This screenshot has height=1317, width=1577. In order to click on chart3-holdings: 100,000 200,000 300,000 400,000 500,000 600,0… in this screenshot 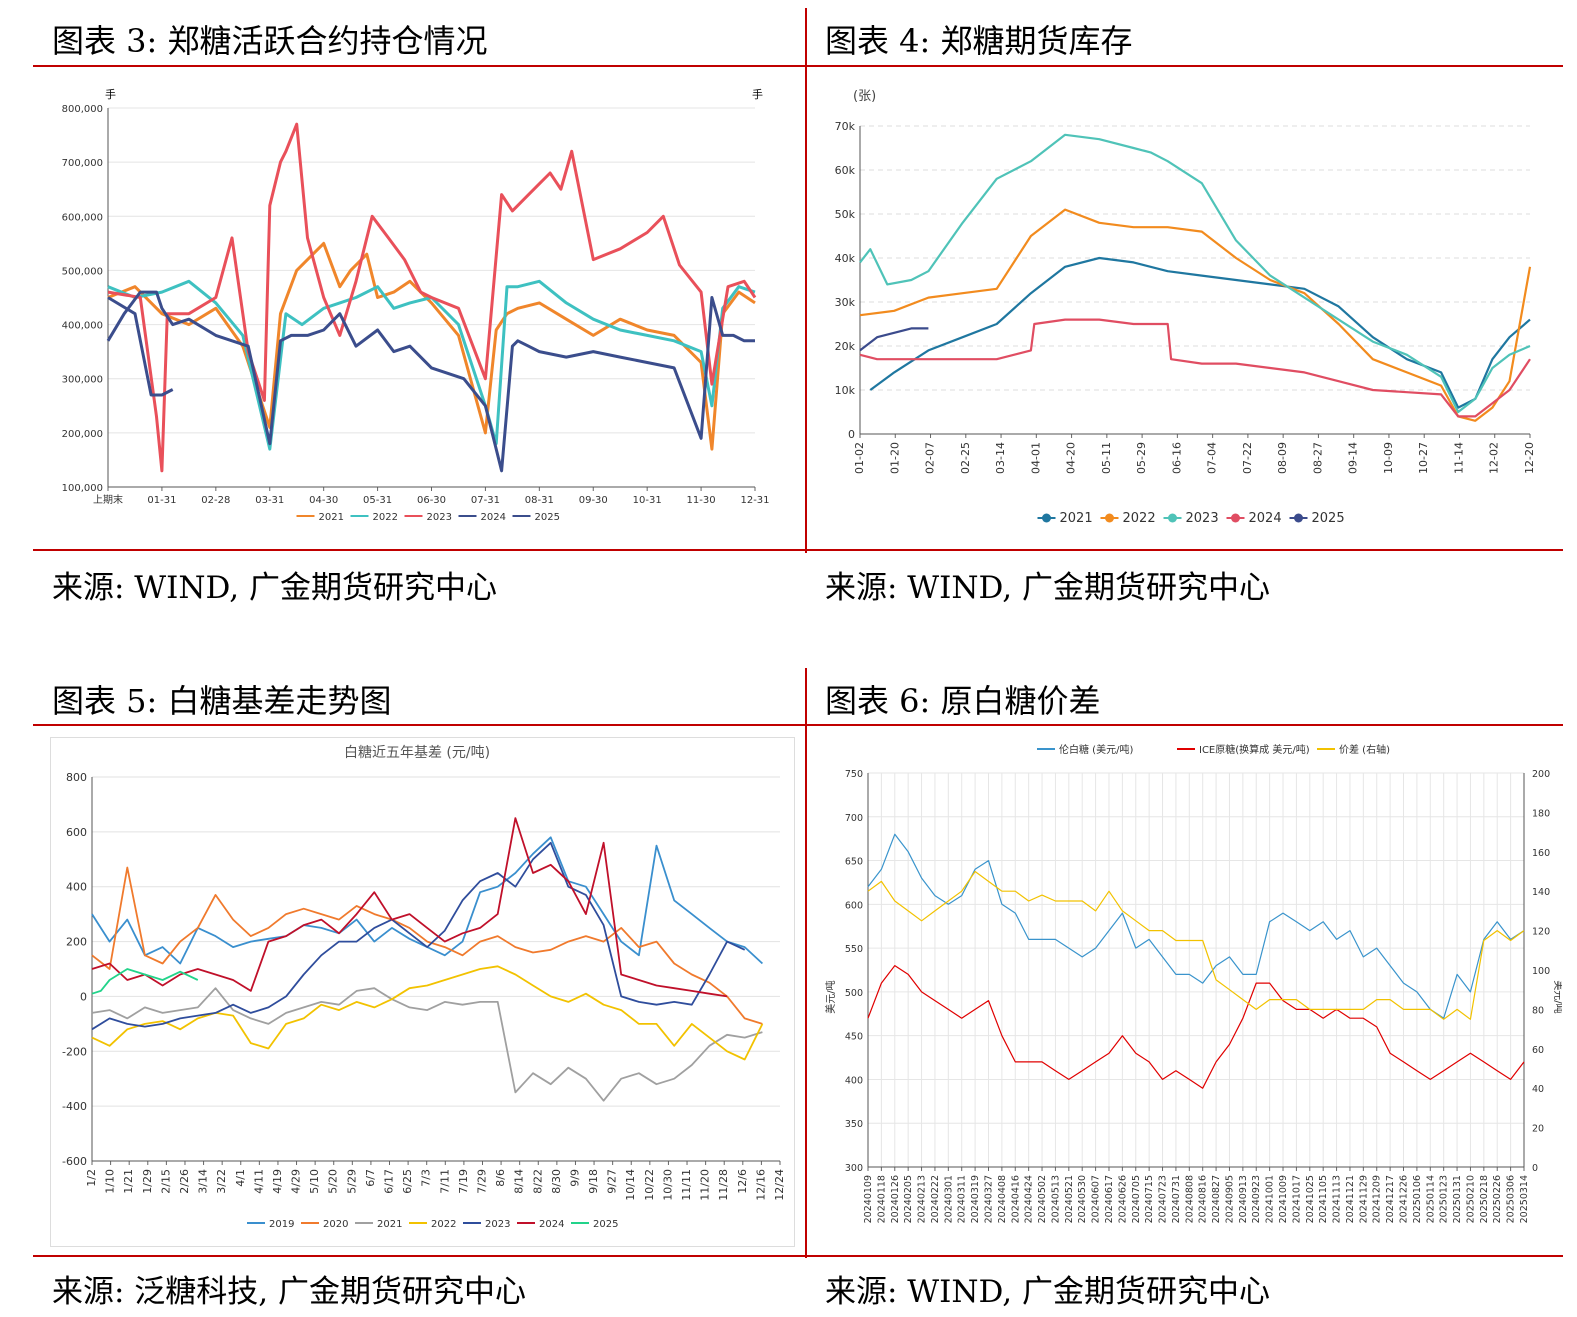, I will do `click(416, 305)`.